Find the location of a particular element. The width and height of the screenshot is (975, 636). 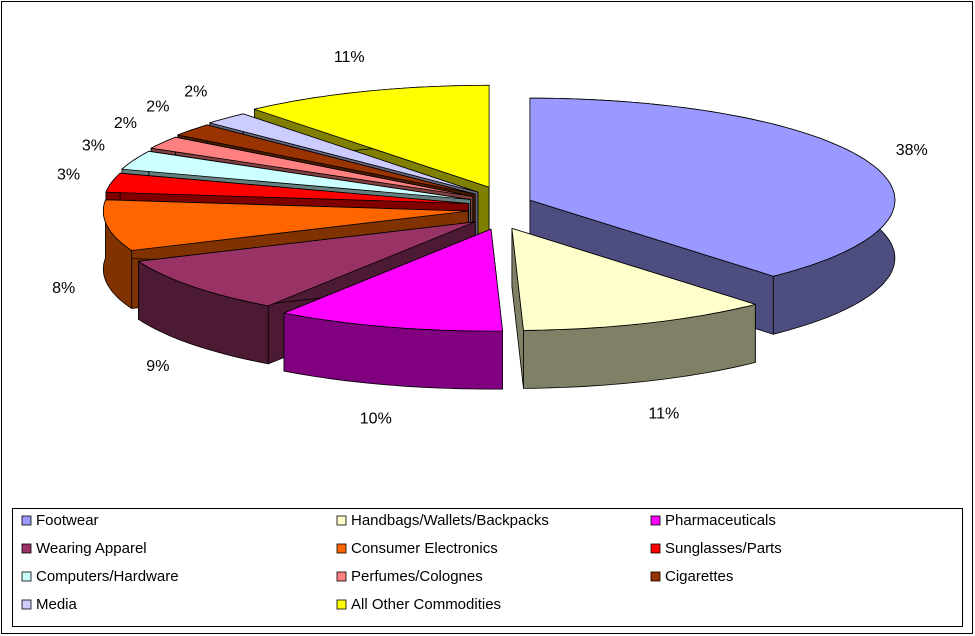

legend-label: Wearing Apparel is located at coordinates (91, 548).